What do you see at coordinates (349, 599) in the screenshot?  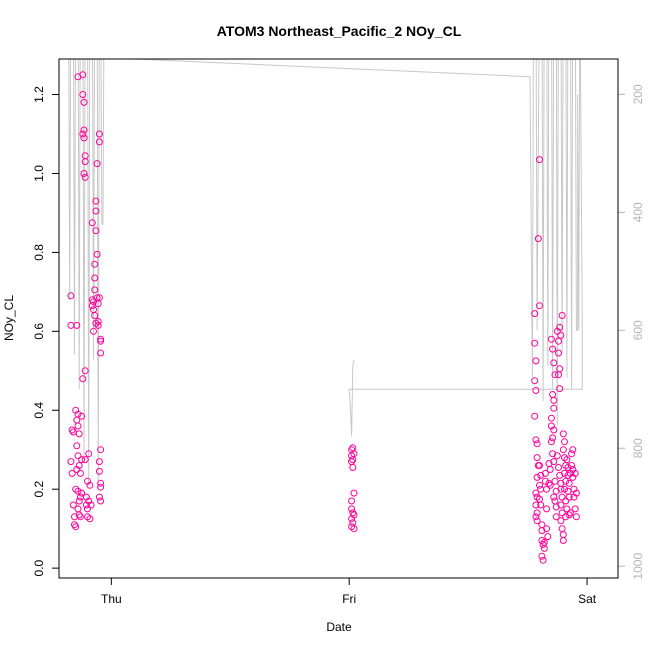 I see `x-tick-label: Fri` at bounding box center [349, 599].